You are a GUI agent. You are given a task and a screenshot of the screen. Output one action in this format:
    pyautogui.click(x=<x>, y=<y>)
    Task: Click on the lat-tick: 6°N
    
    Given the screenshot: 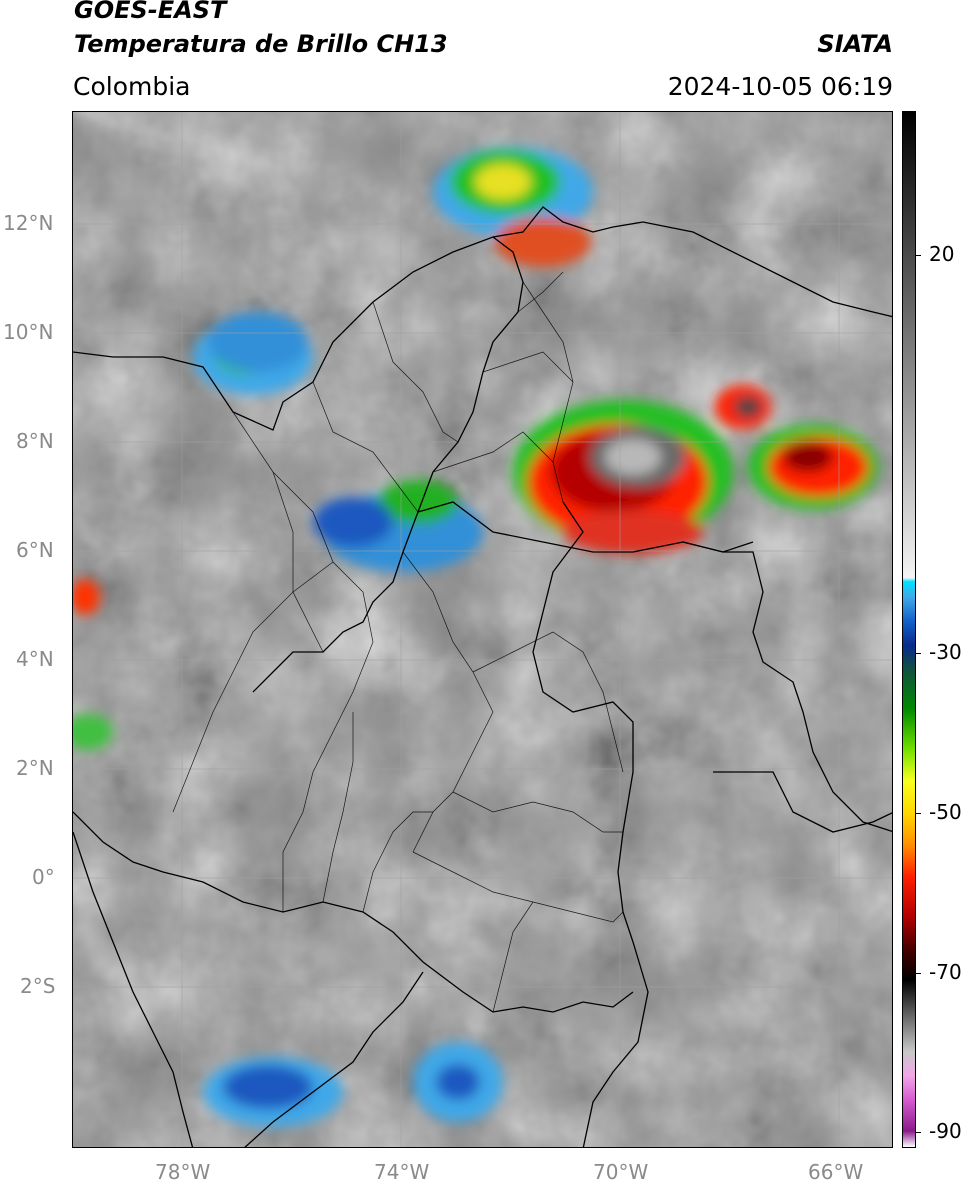 What is the action you would take?
    pyautogui.click(x=35, y=550)
    